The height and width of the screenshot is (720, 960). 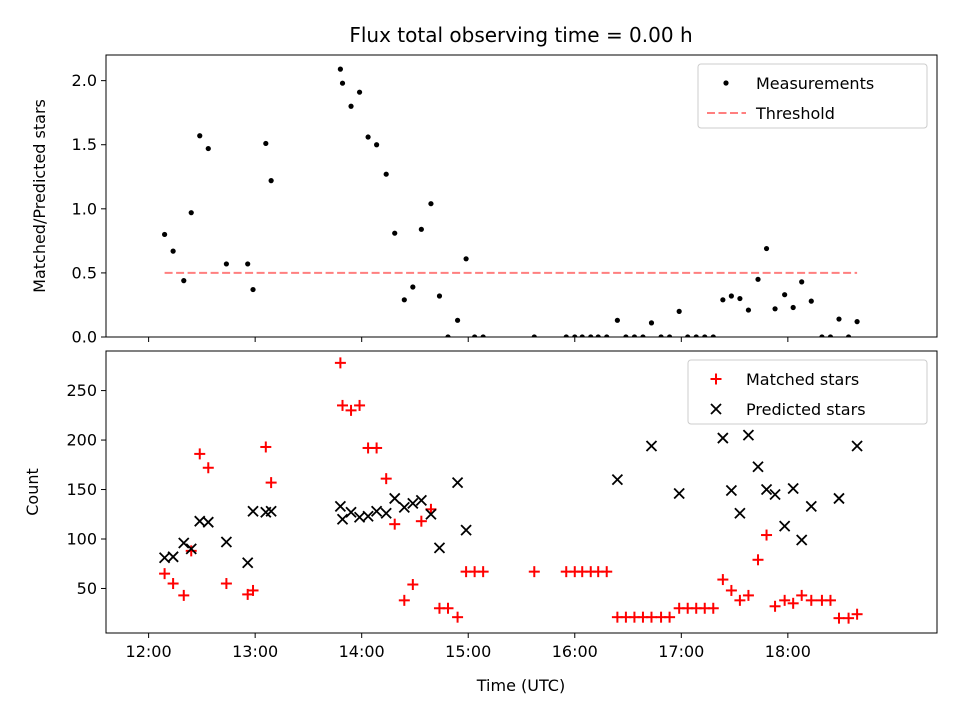 I want to click on chart0-y-tick-label: 2.0, so click(x=84, y=80).